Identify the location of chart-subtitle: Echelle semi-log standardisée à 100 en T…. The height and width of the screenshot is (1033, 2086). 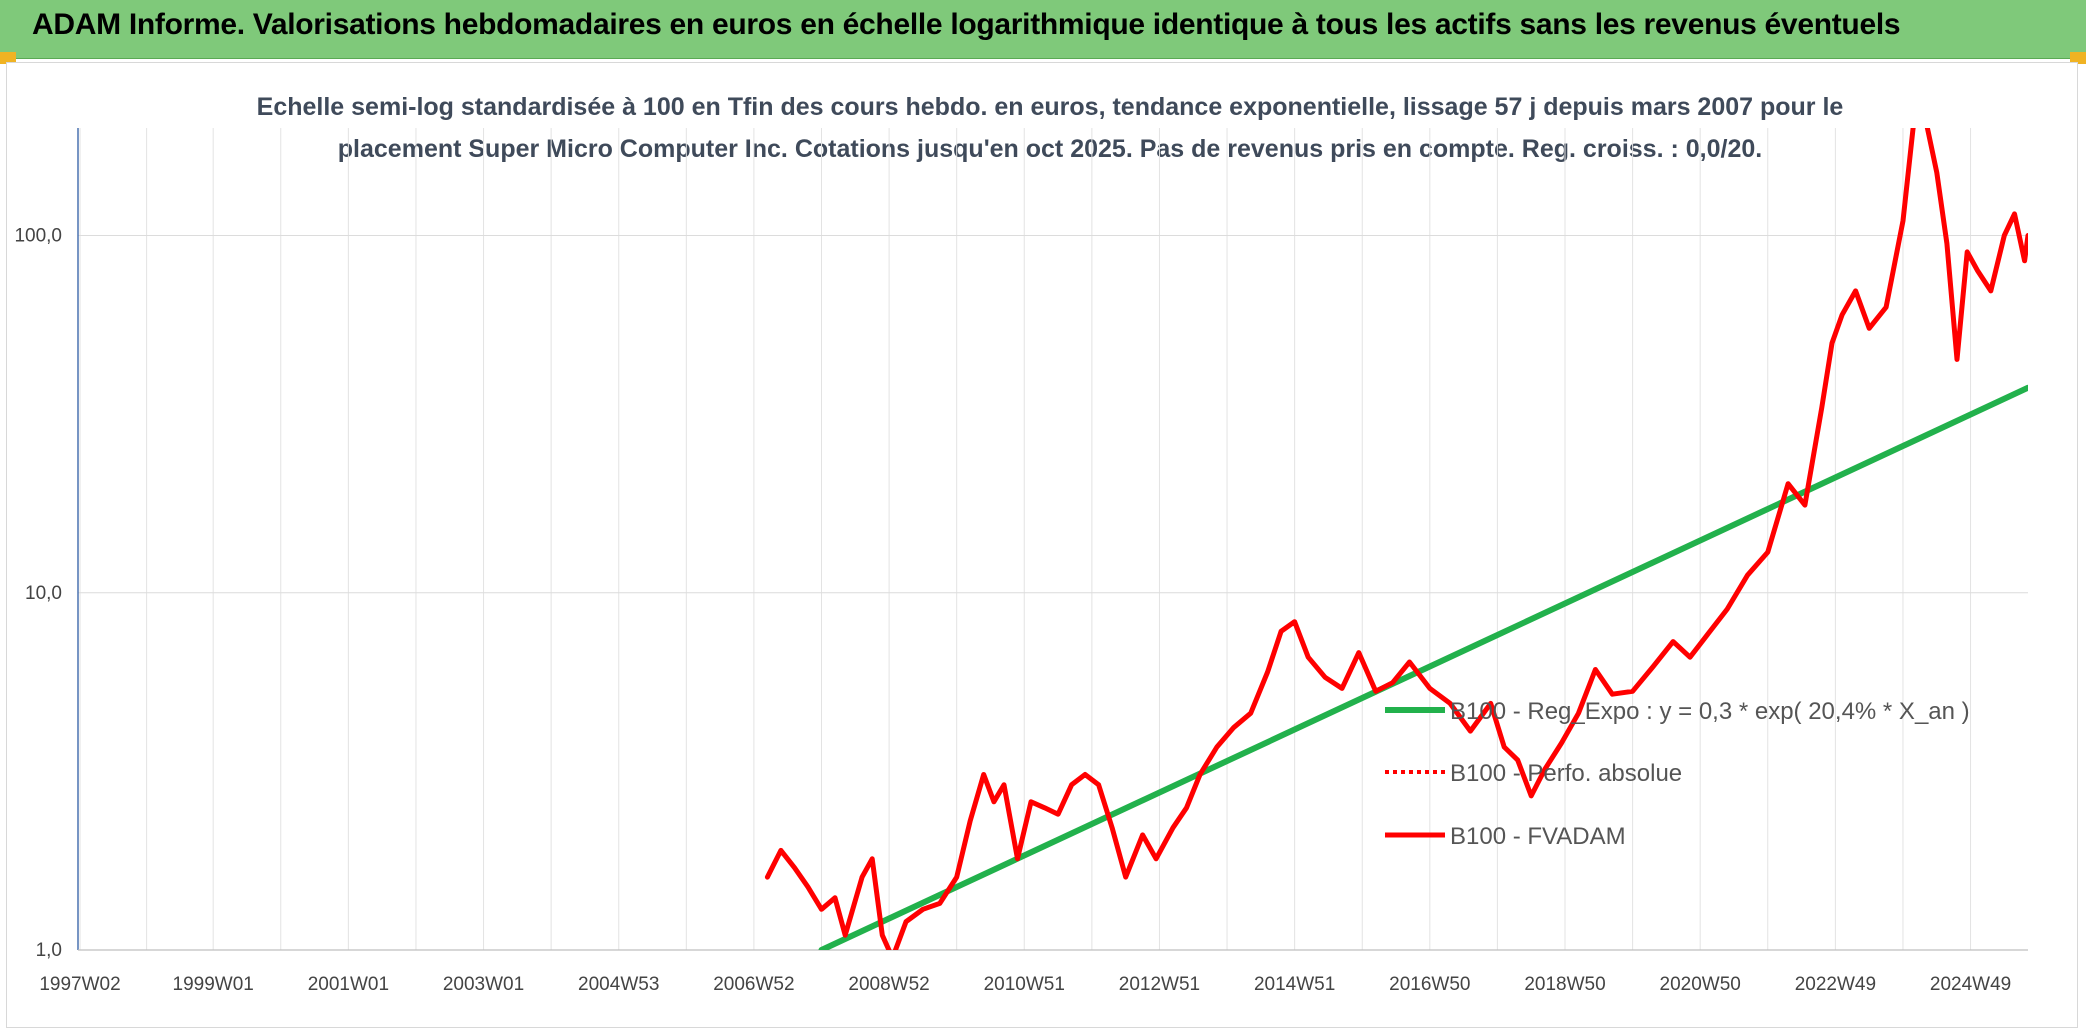
(1050, 128).